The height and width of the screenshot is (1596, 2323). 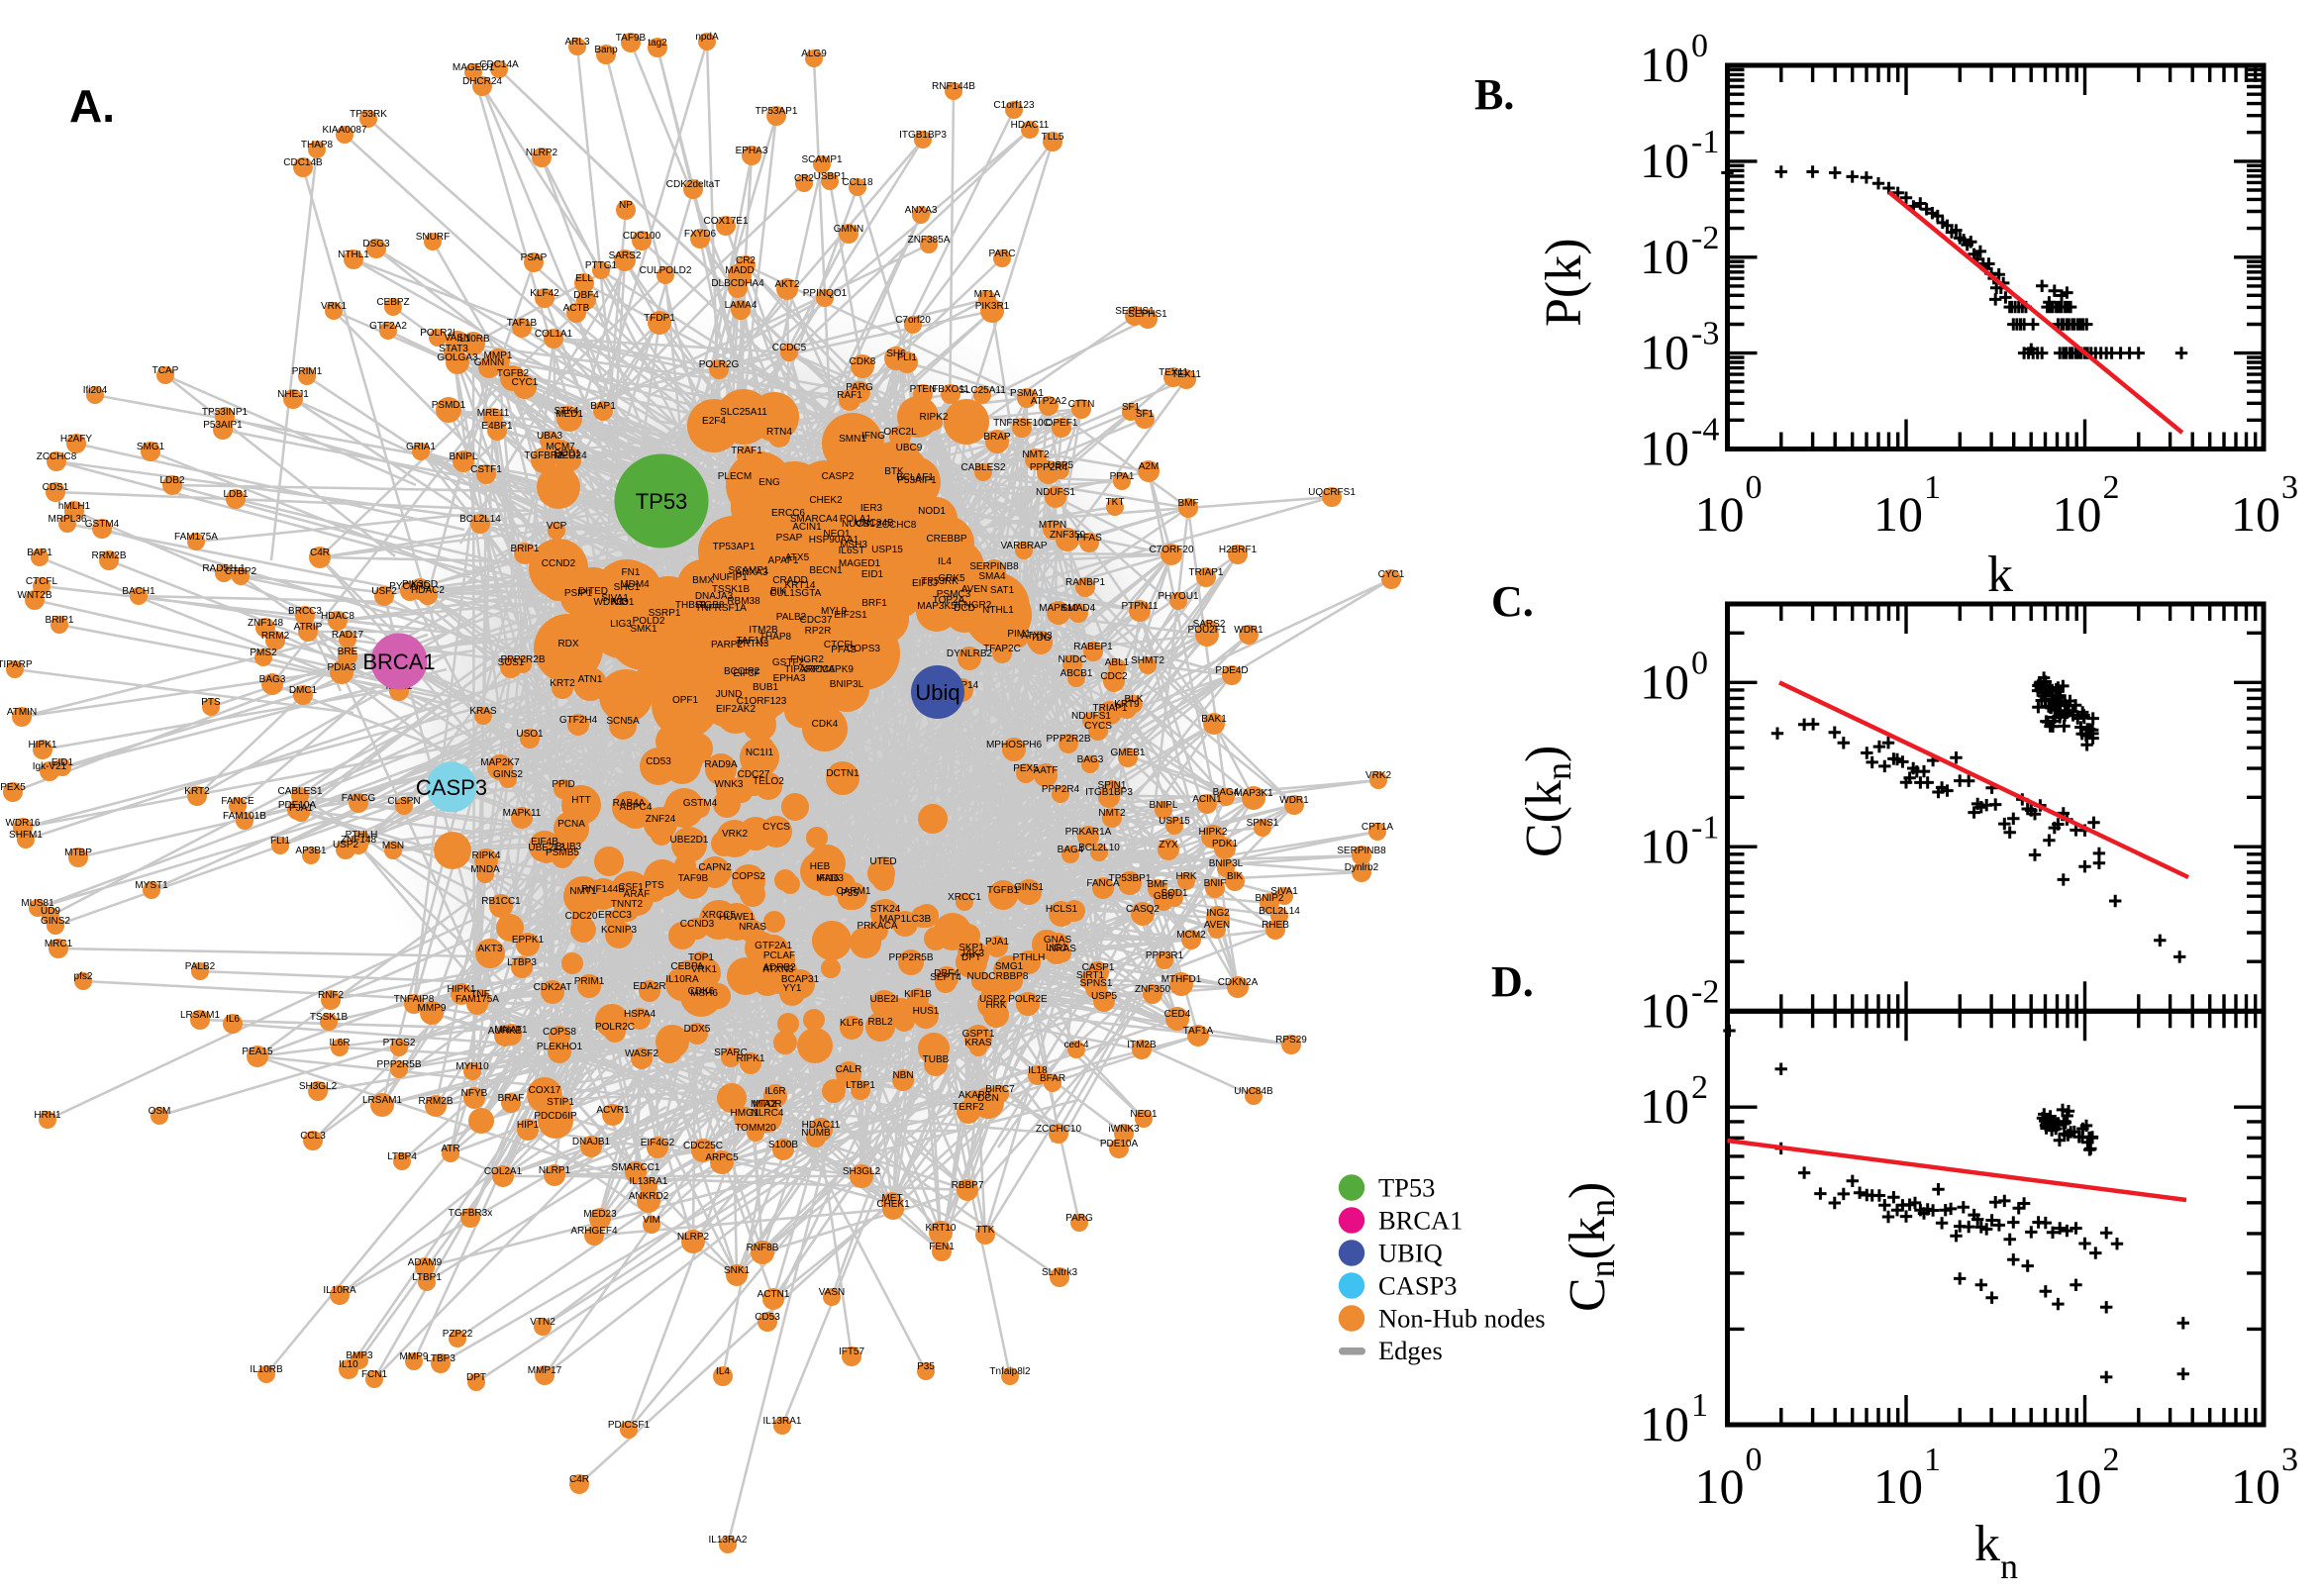 What do you see at coordinates (783, 560) in the screenshot?
I see `svg-text: APAF1` at bounding box center [783, 560].